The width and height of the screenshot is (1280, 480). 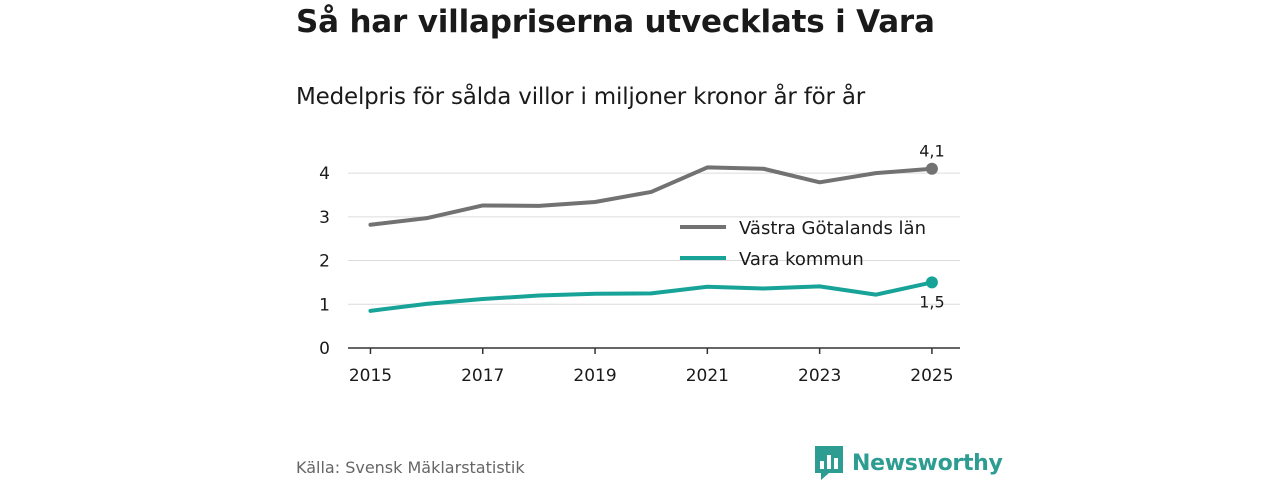 I want to click on x-tick-label: 2025, so click(x=931, y=376).